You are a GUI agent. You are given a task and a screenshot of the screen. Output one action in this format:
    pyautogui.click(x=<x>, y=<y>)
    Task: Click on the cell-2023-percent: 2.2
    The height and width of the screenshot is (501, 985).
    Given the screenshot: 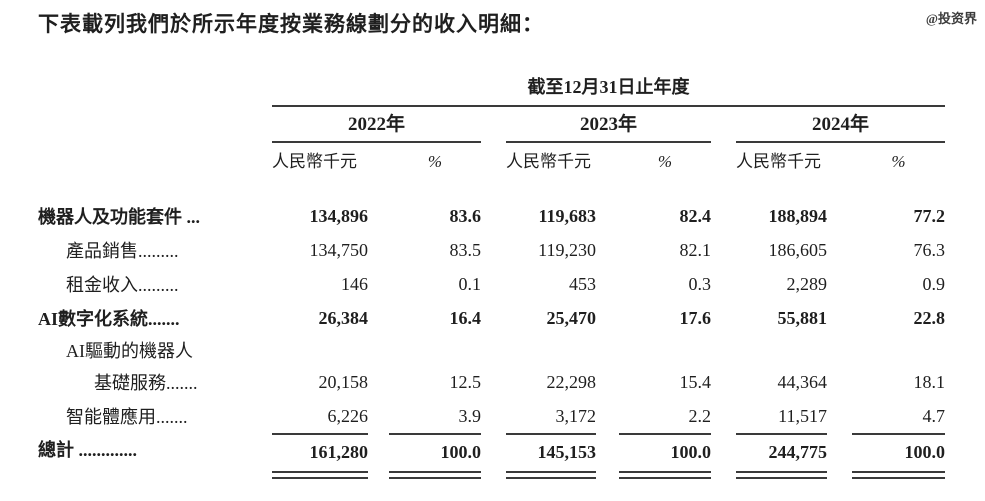 What is the action you would take?
    pyautogui.click(x=700, y=415)
    